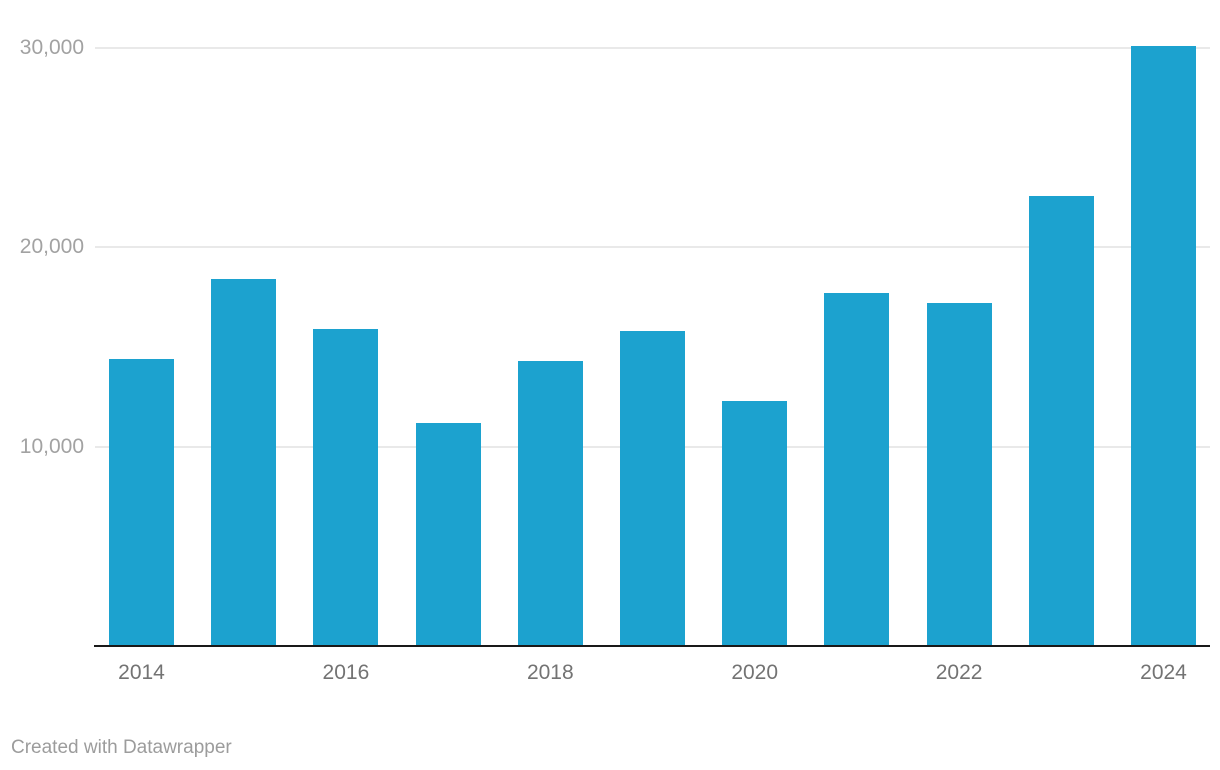  I want to click on bar-2017, so click(448, 534).